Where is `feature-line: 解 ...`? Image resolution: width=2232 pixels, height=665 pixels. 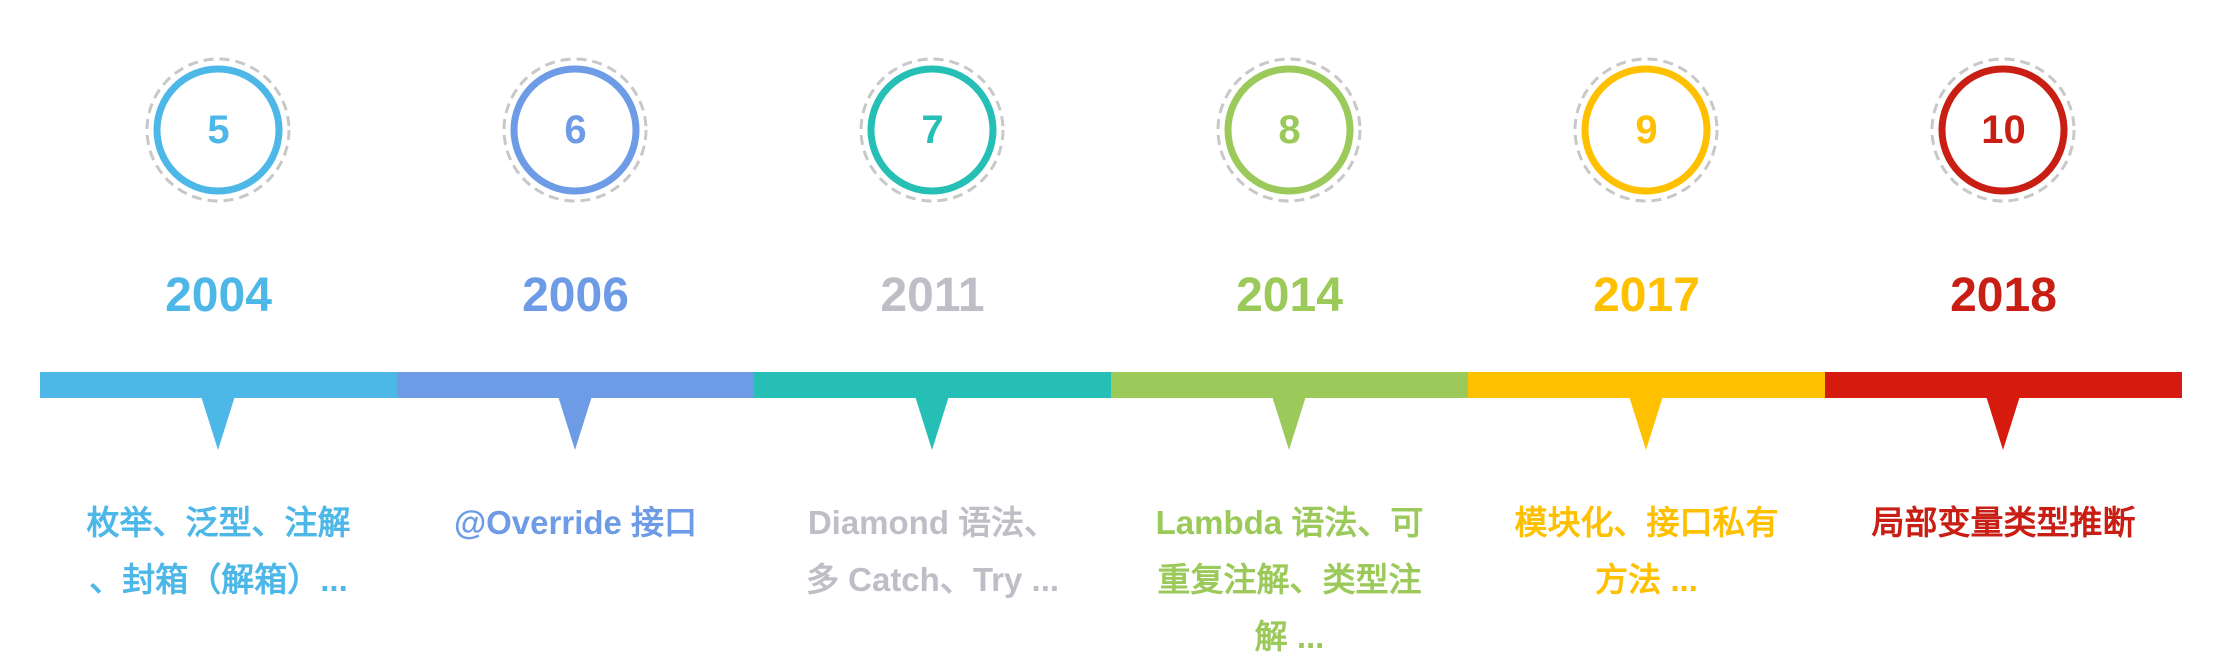 feature-line: 解 ... is located at coordinates (1289, 636).